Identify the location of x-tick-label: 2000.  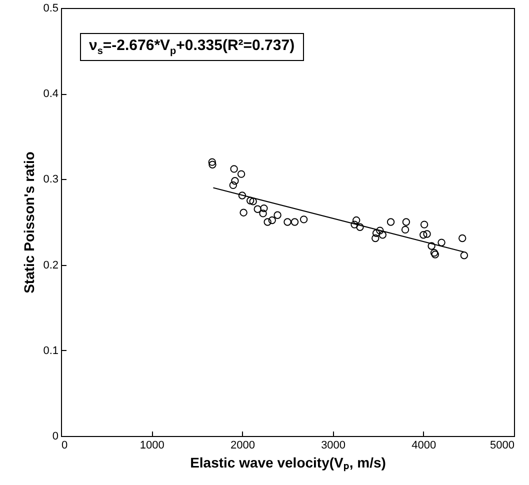
(242, 446).